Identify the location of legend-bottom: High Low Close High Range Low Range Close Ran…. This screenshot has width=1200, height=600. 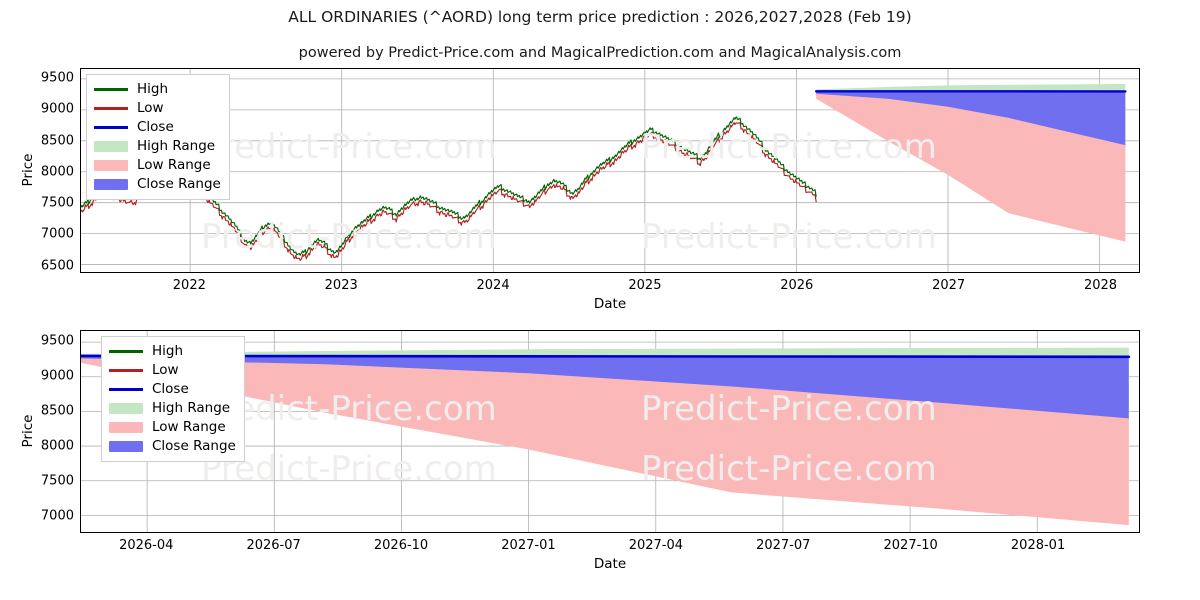
(173, 399).